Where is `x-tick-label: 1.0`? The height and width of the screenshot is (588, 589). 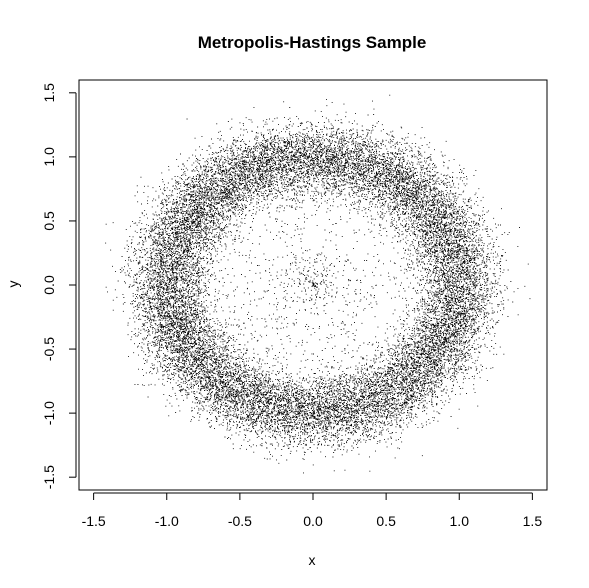
x-tick-label: 1.0 is located at coordinates (460, 521).